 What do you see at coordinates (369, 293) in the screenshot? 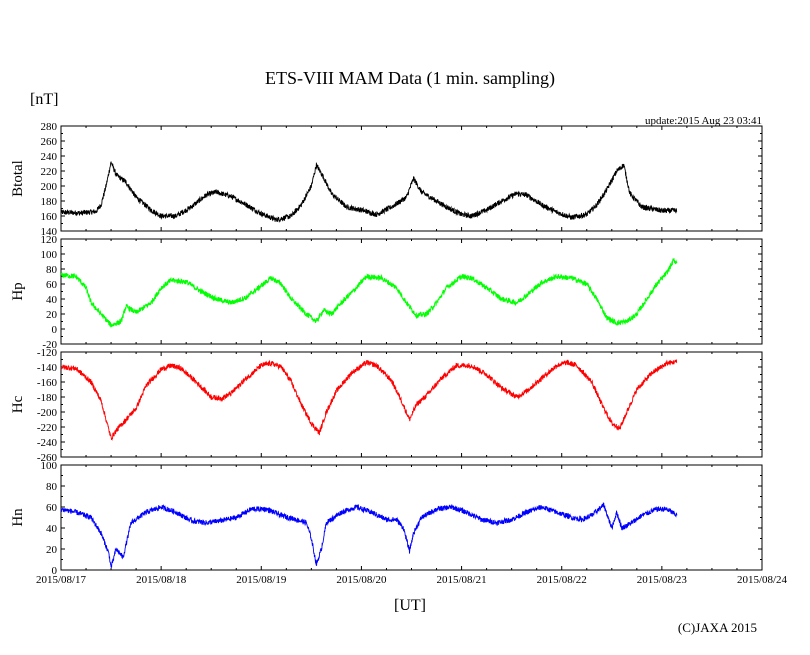
I see `series-line-hp` at bounding box center [369, 293].